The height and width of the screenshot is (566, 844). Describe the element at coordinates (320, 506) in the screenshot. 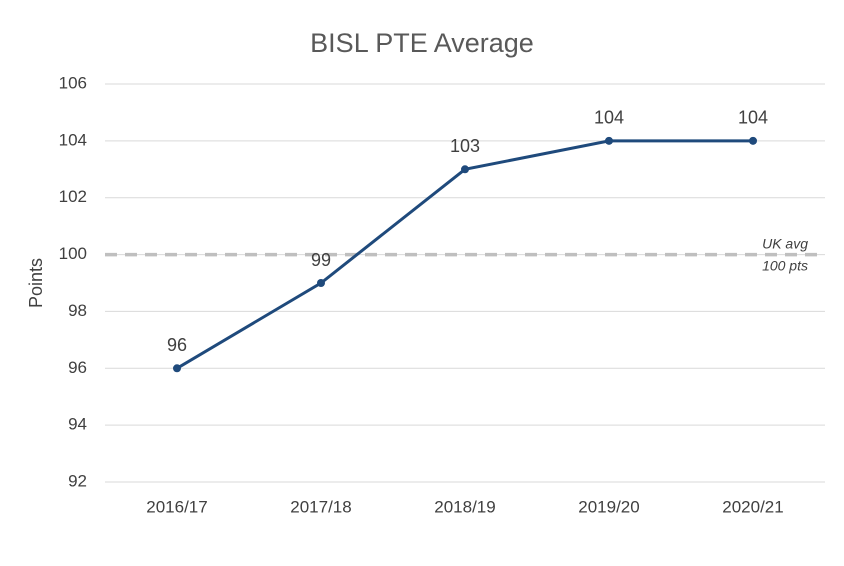

I see `x-tick-label: 2017/18` at that location.